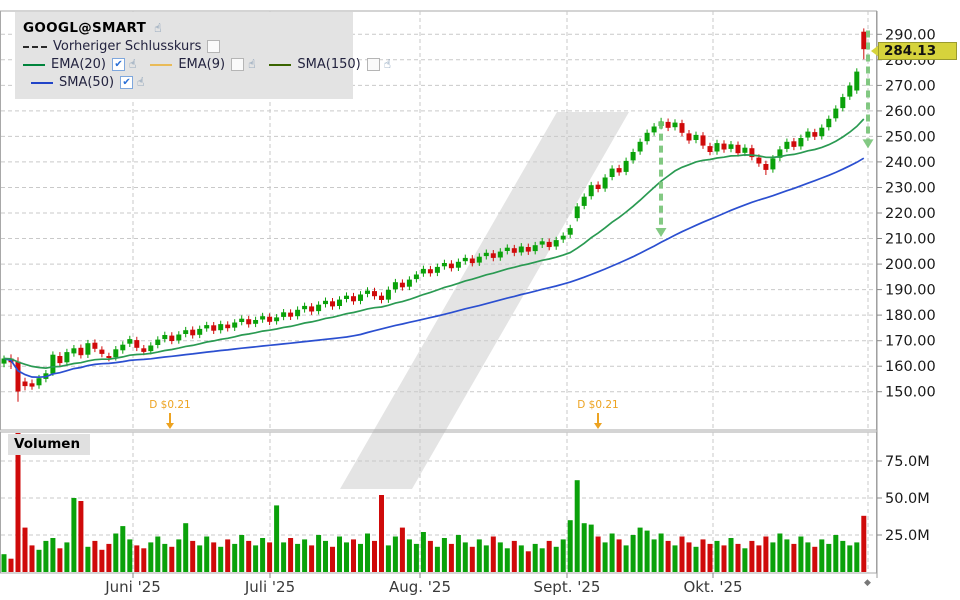 The image size is (960, 600). I want to click on axis-end-marker: ◆, so click(867, 583).